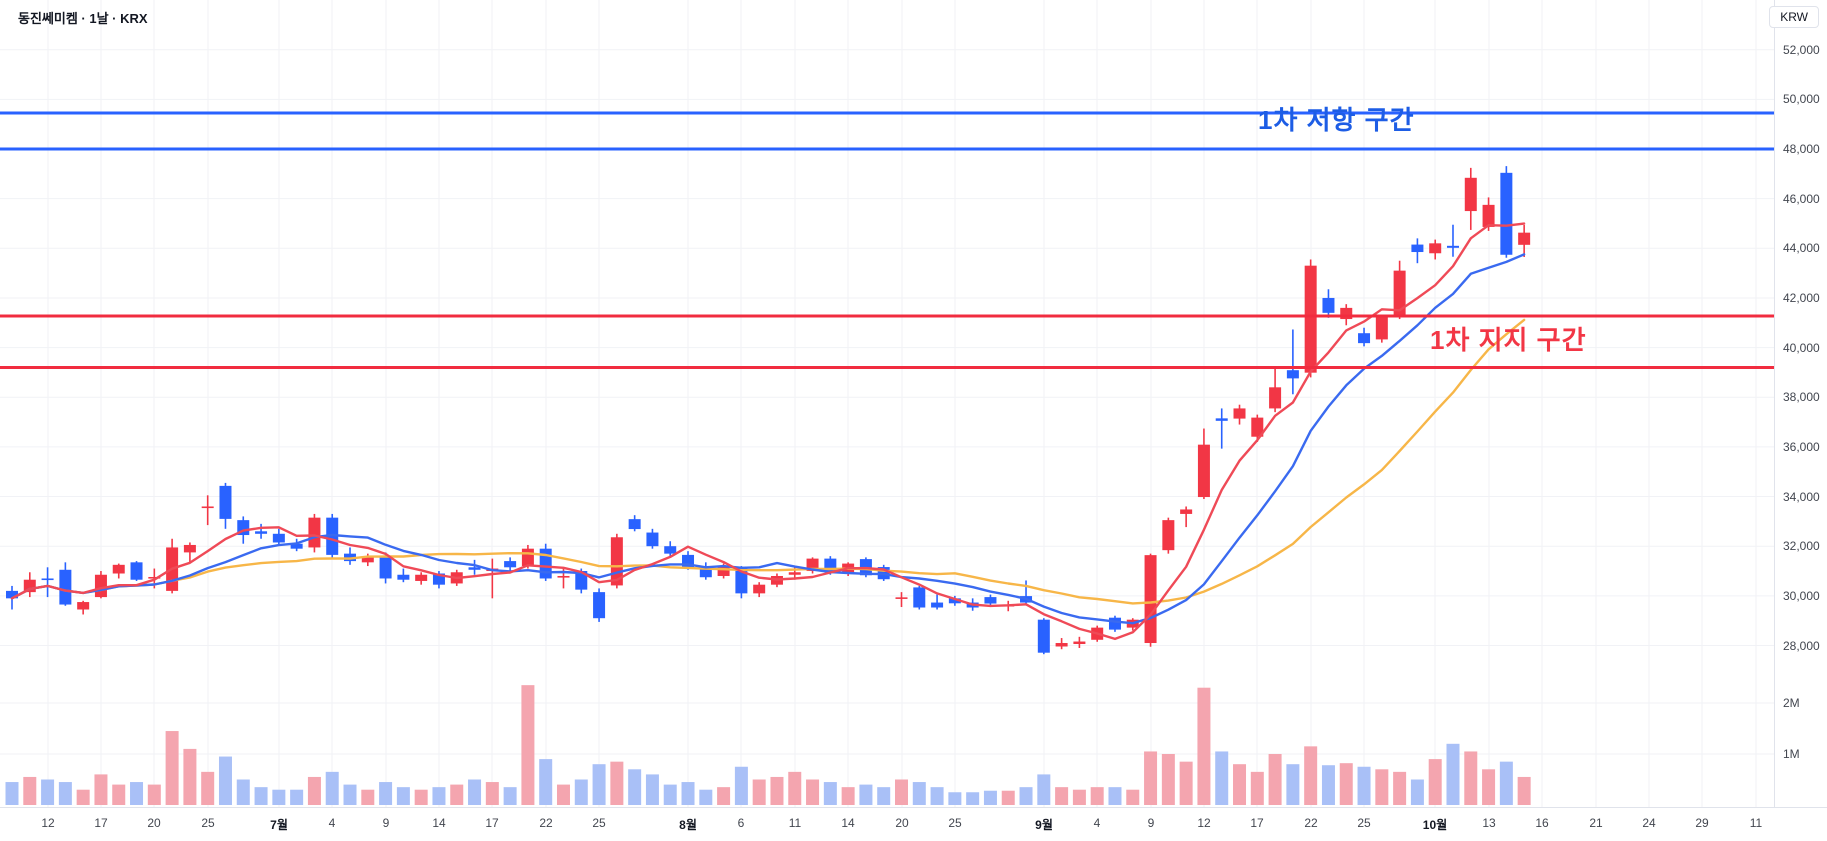 This screenshot has height=841, width=1827. What do you see at coordinates (1508, 340) in the screenshot?
I see `support-zone-label: 1차 지지 구간` at bounding box center [1508, 340].